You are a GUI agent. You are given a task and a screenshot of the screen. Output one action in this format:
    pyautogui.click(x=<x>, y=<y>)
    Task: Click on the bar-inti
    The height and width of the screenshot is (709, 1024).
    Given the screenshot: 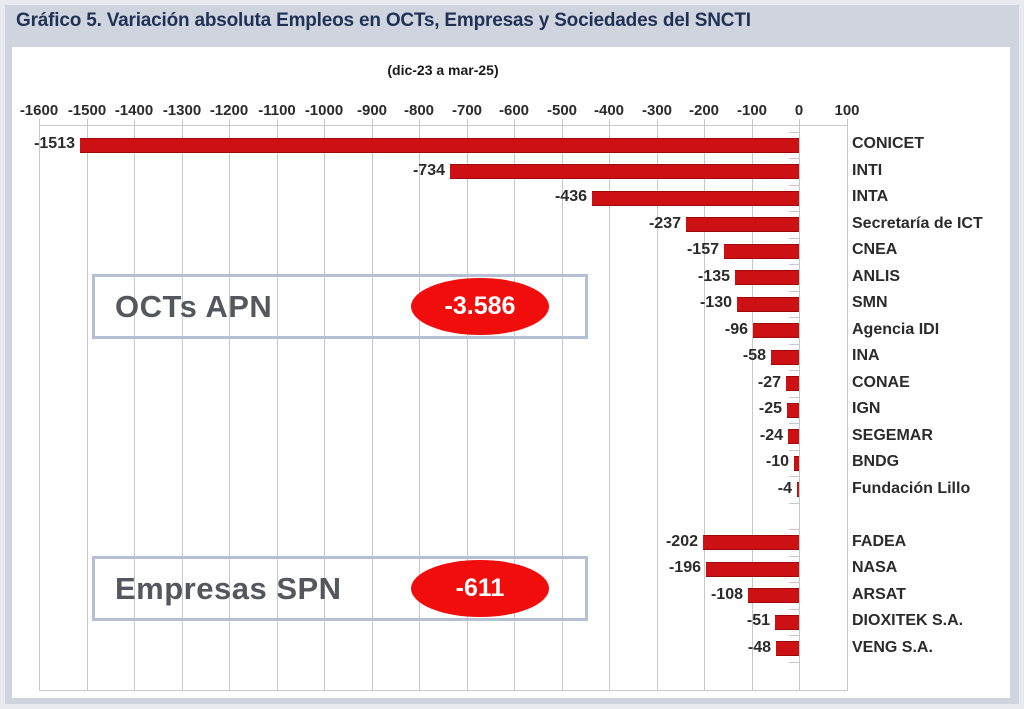 What is the action you would take?
    pyautogui.click(x=624, y=171)
    